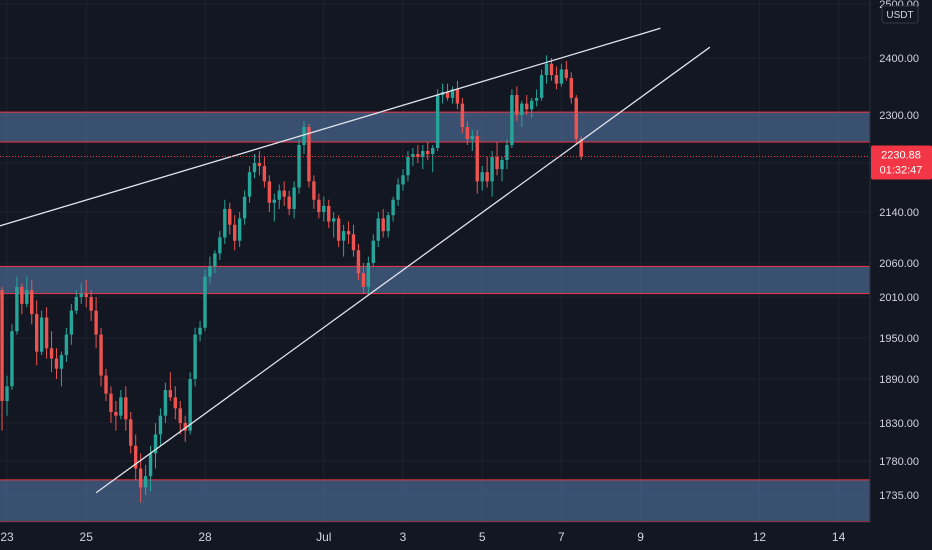 This screenshot has width=932, height=550. I want to click on price-tick-label: 2010.00, so click(899, 298).